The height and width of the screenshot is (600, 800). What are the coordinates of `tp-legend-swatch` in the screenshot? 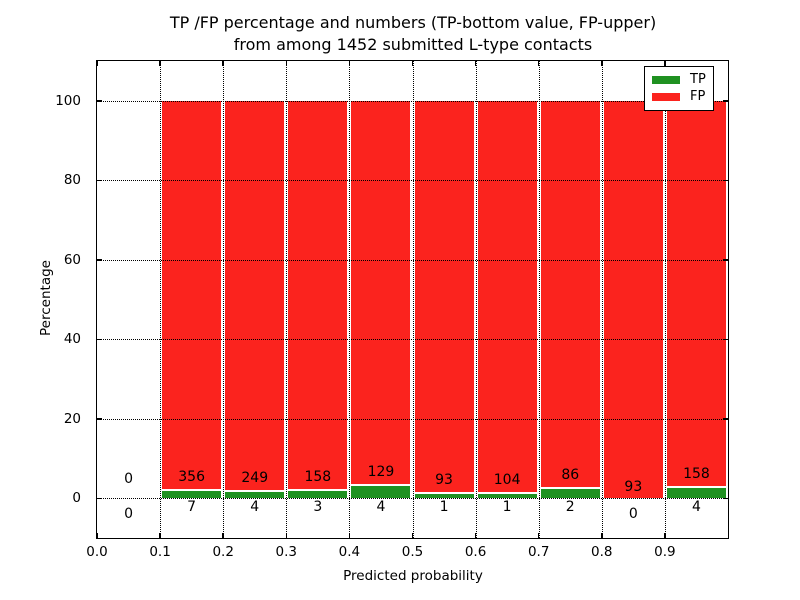 It's located at (666, 79).